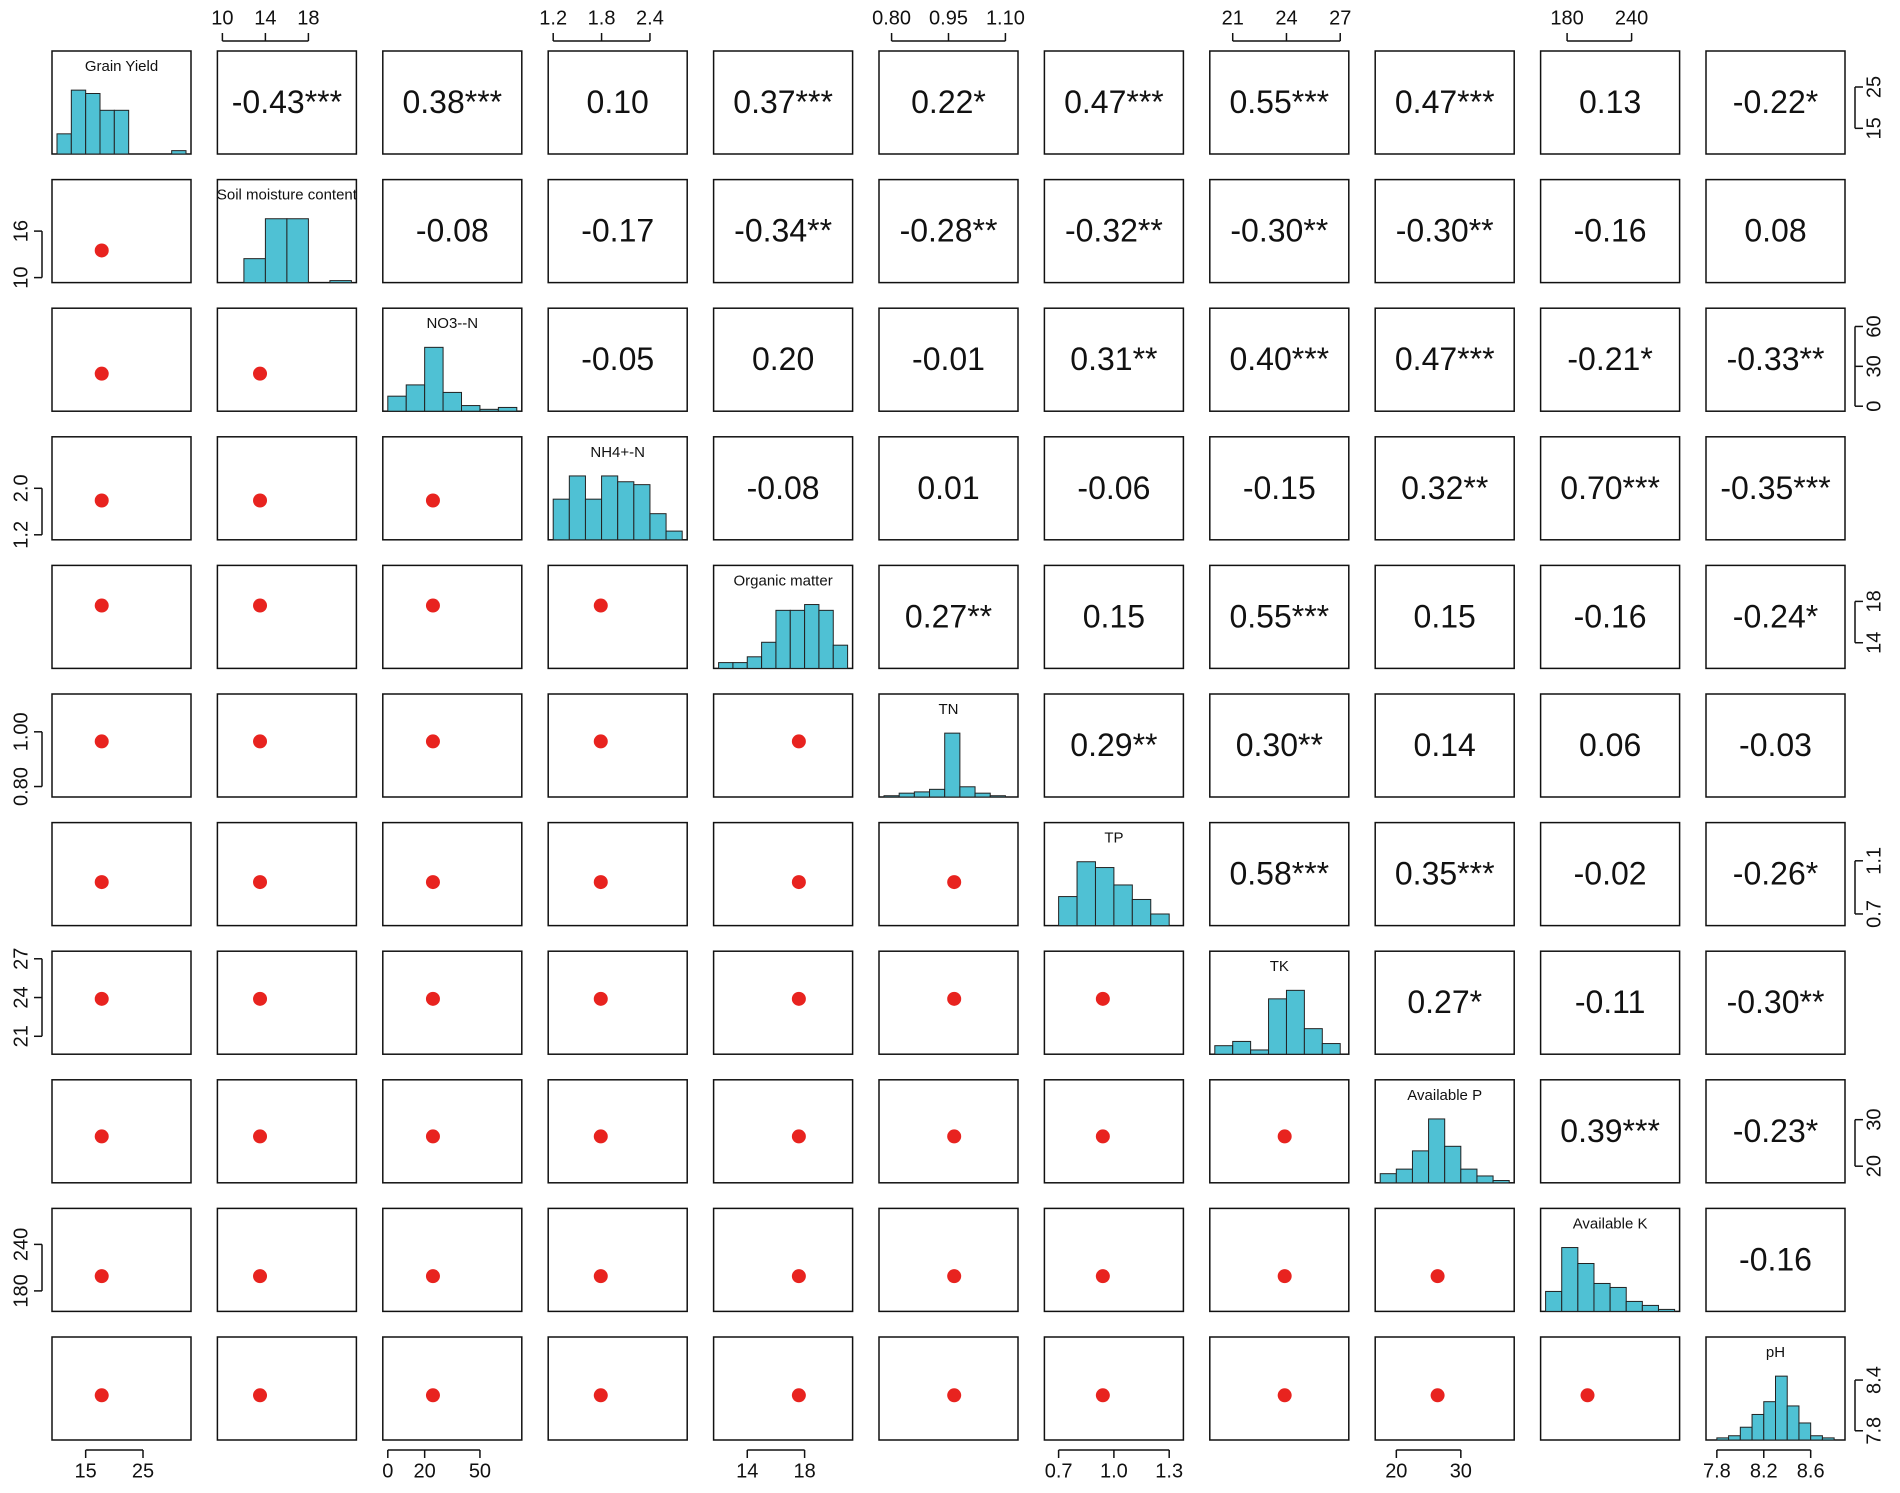 The image size is (1900, 1493). What do you see at coordinates (21, 231) in the screenshot?
I see `y-tick-label: 16` at bounding box center [21, 231].